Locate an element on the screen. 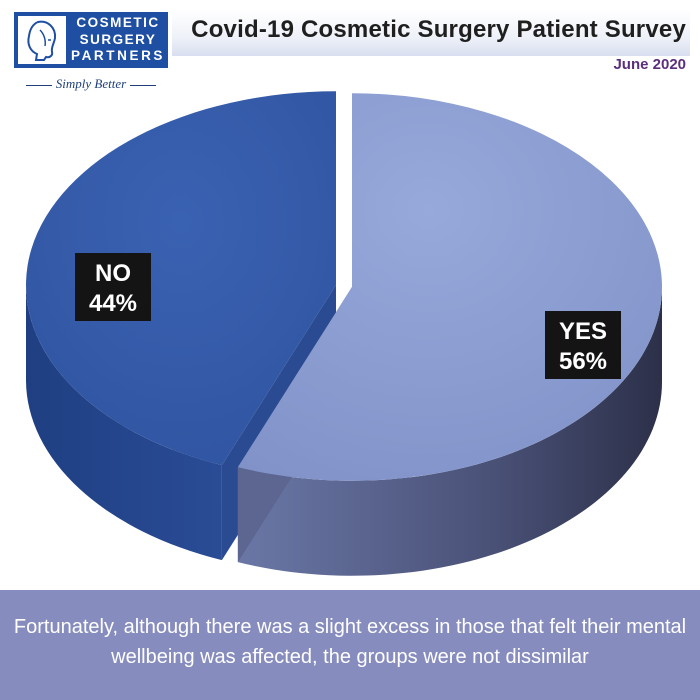  woman-face-profile-icon is located at coordinates (42, 40).